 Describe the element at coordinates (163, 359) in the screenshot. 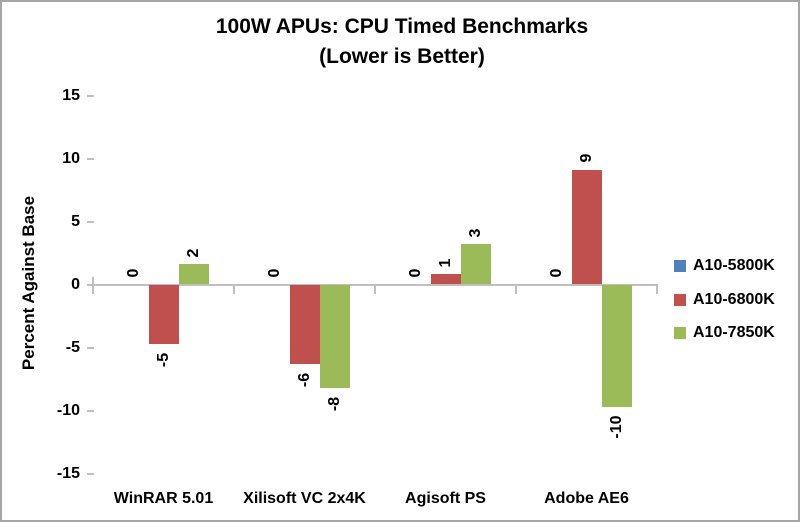

I see `bar-data-label: -5` at that location.